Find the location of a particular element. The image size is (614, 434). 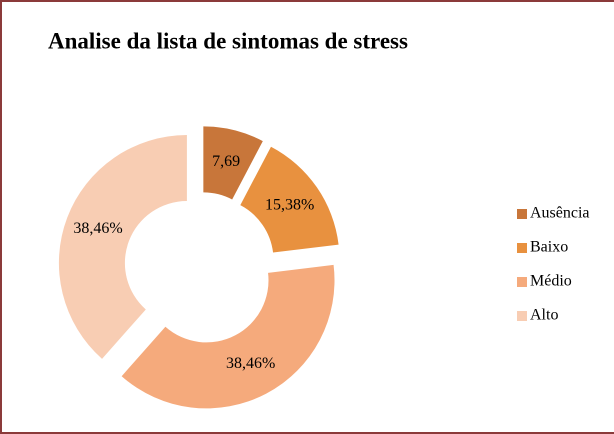

legend-label: Alto is located at coordinates (544, 315).